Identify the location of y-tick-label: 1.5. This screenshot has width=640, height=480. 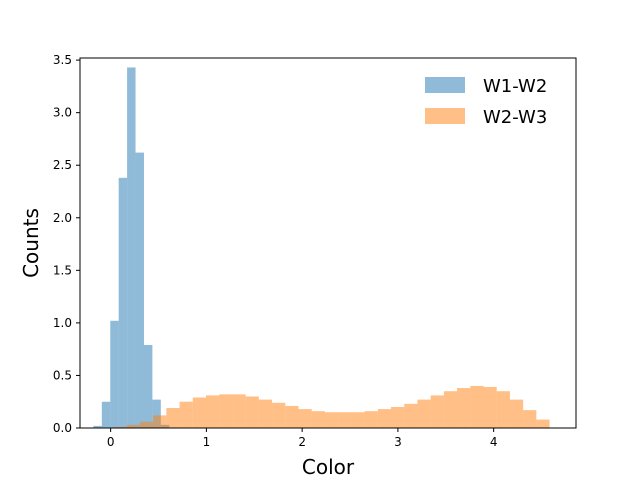
(62, 270).